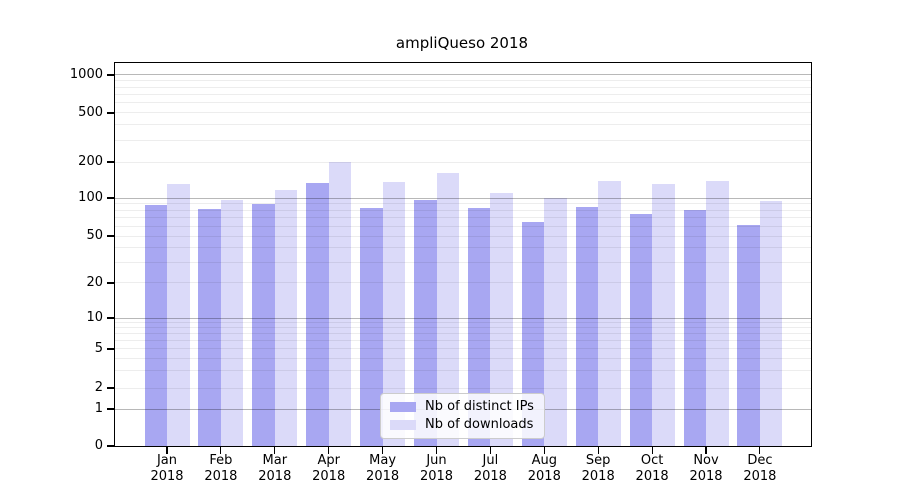 The width and height of the screenshot is (900, 500). I want to click on x-tick-label: Nov 2018, so click(706, 469).